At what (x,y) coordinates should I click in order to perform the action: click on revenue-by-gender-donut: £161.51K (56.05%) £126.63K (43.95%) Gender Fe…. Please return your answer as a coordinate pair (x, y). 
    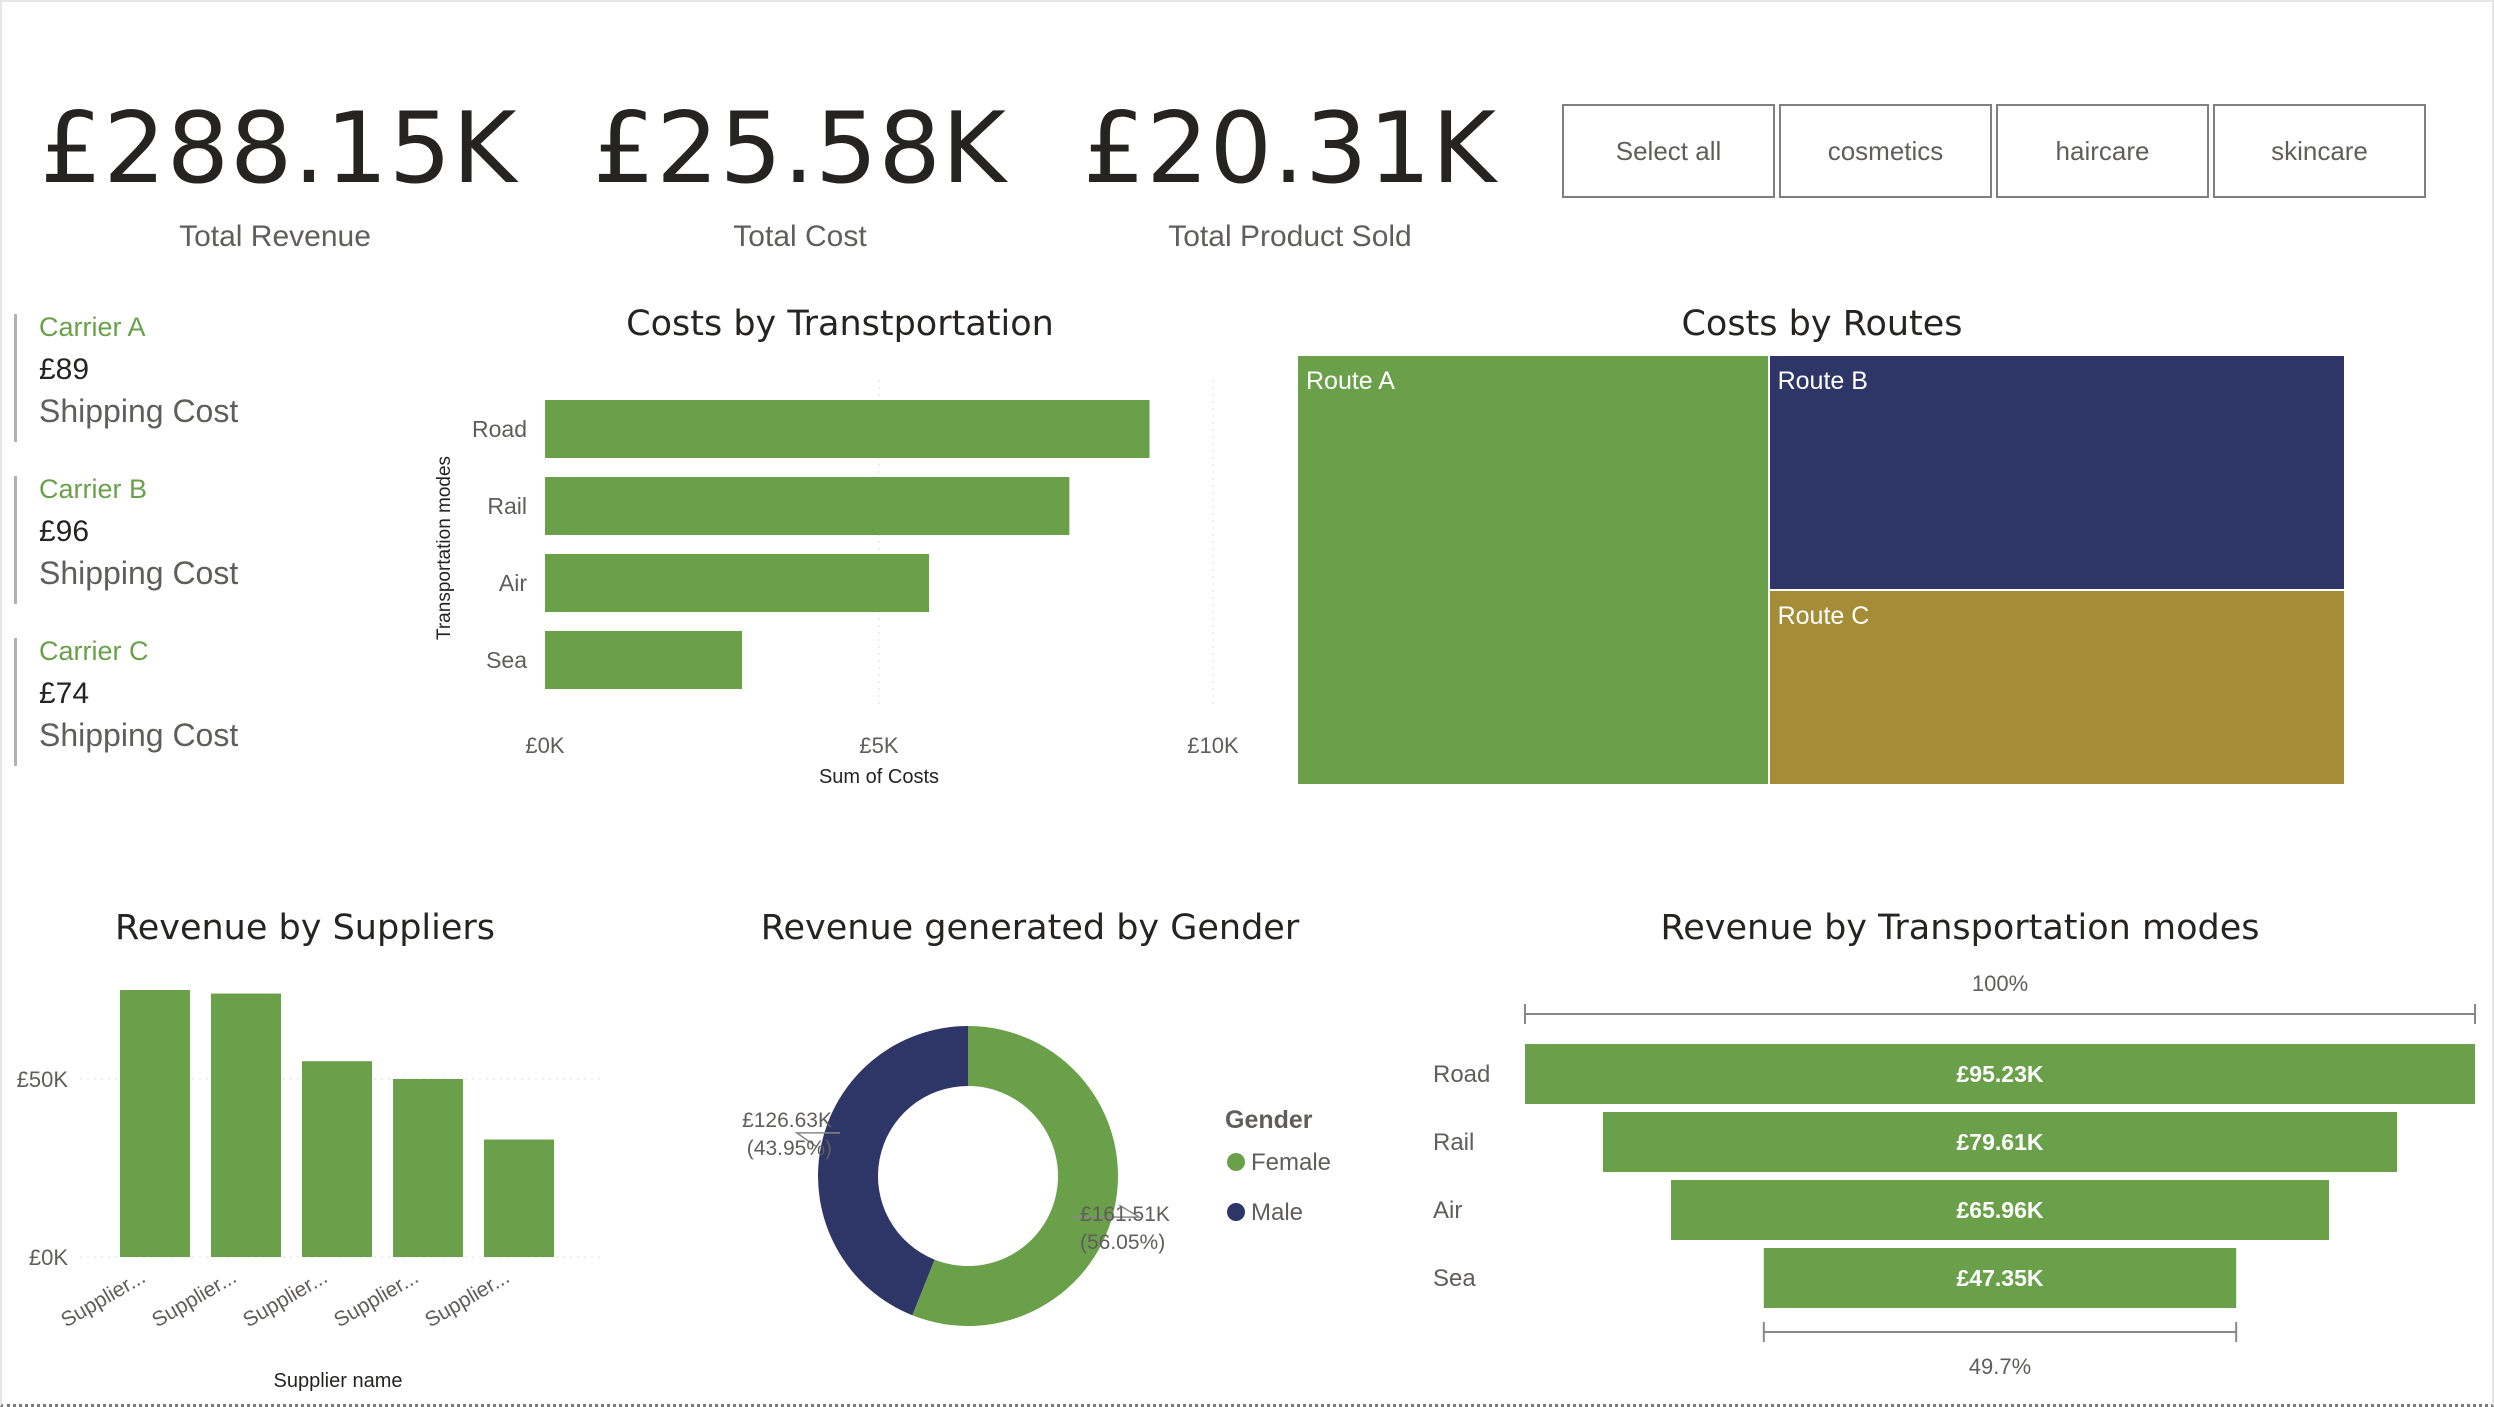
    Looking at the image, I should click on (1036, 1176).